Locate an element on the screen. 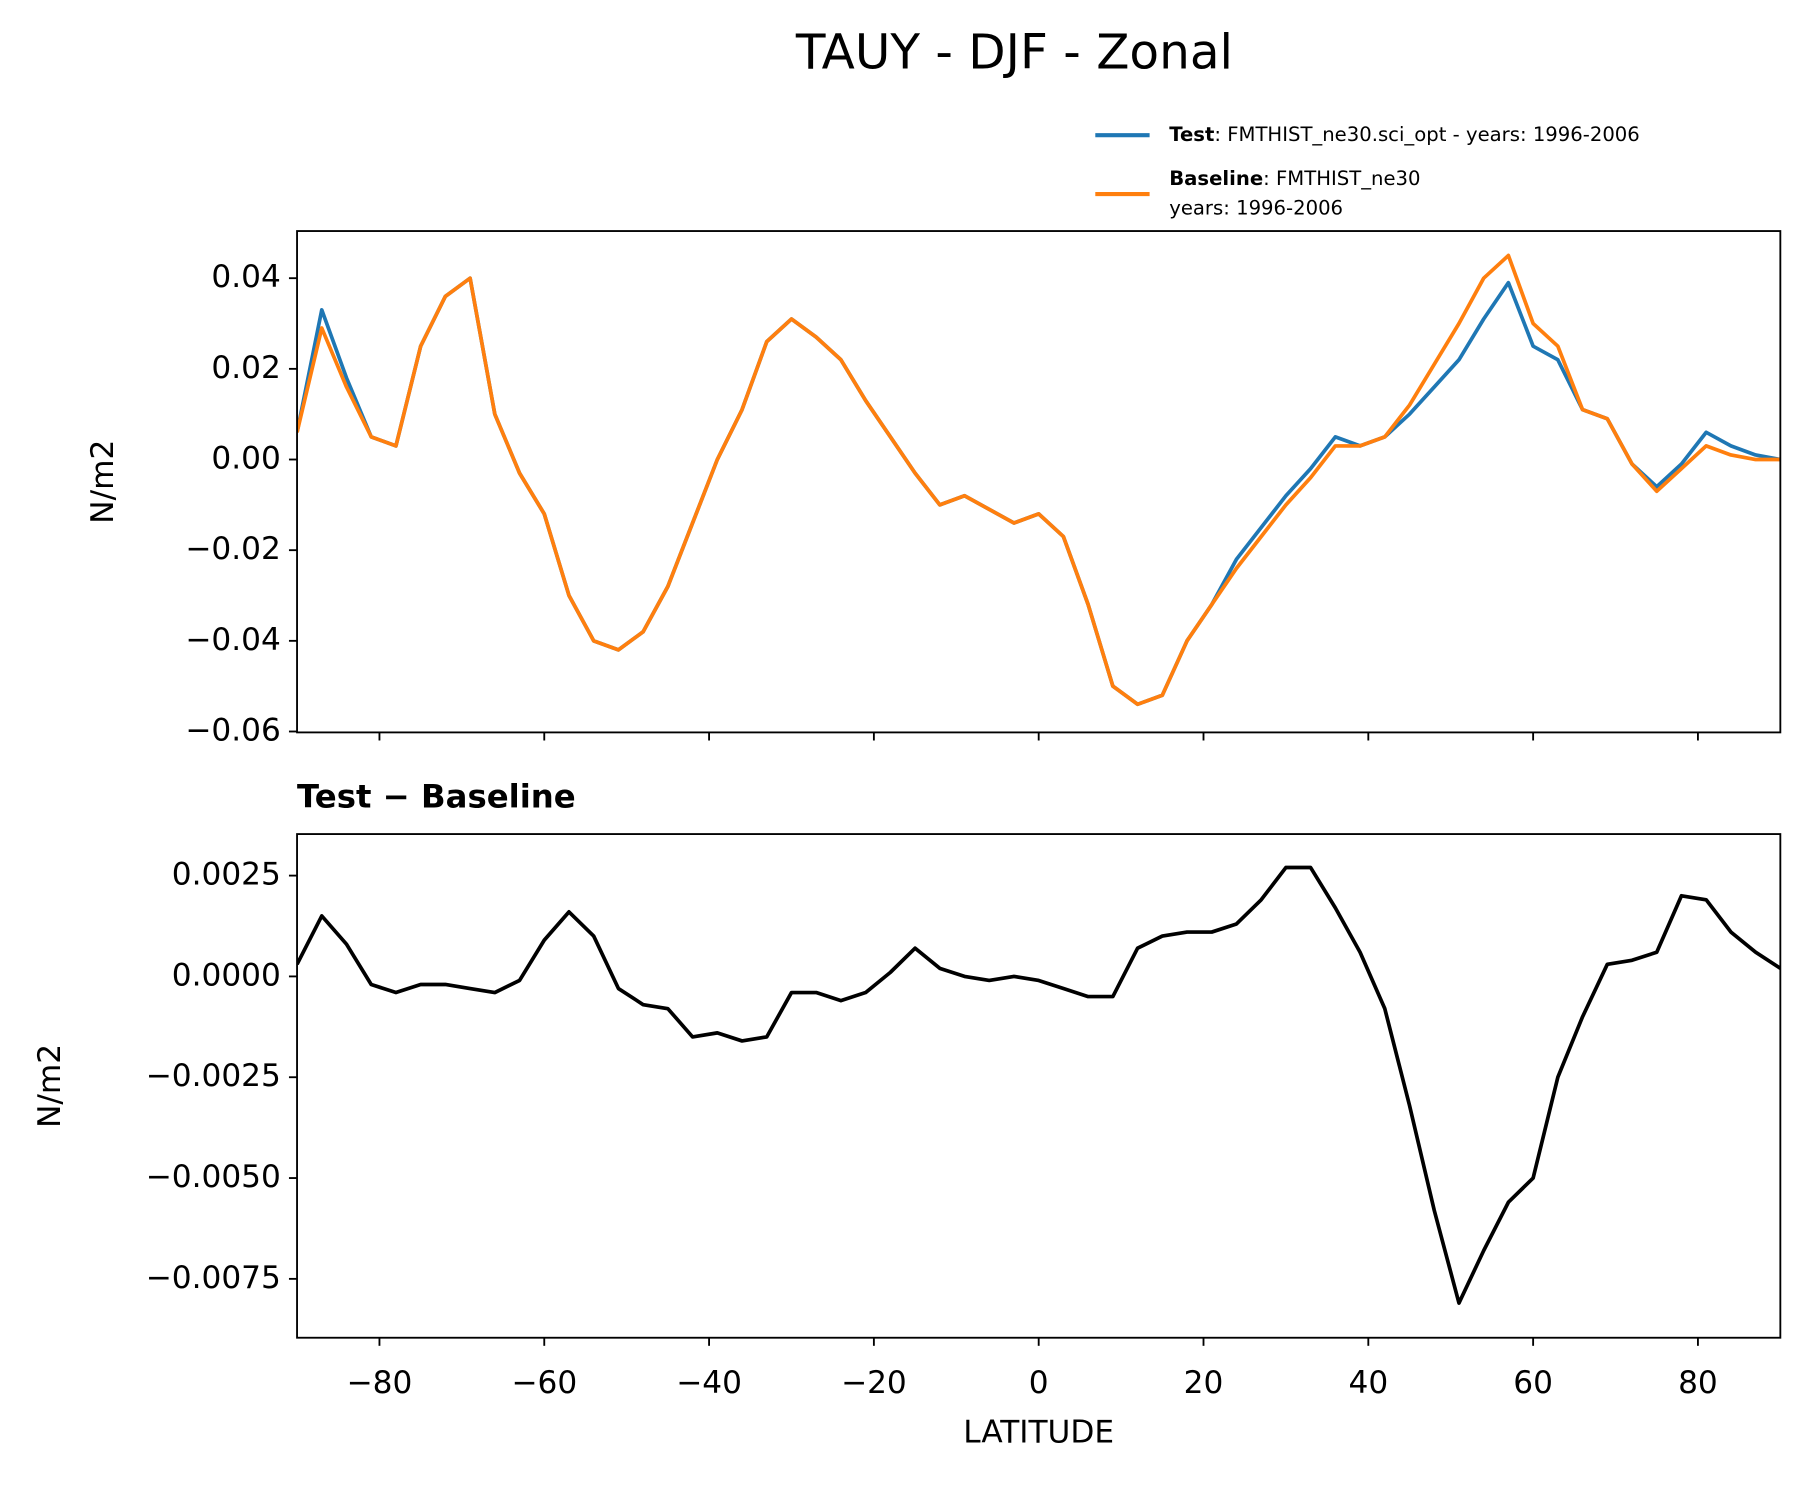 The width and height of the screenshot is (1814, 1496). x-tick-label: −40 is located at coordinates (709, 1383).